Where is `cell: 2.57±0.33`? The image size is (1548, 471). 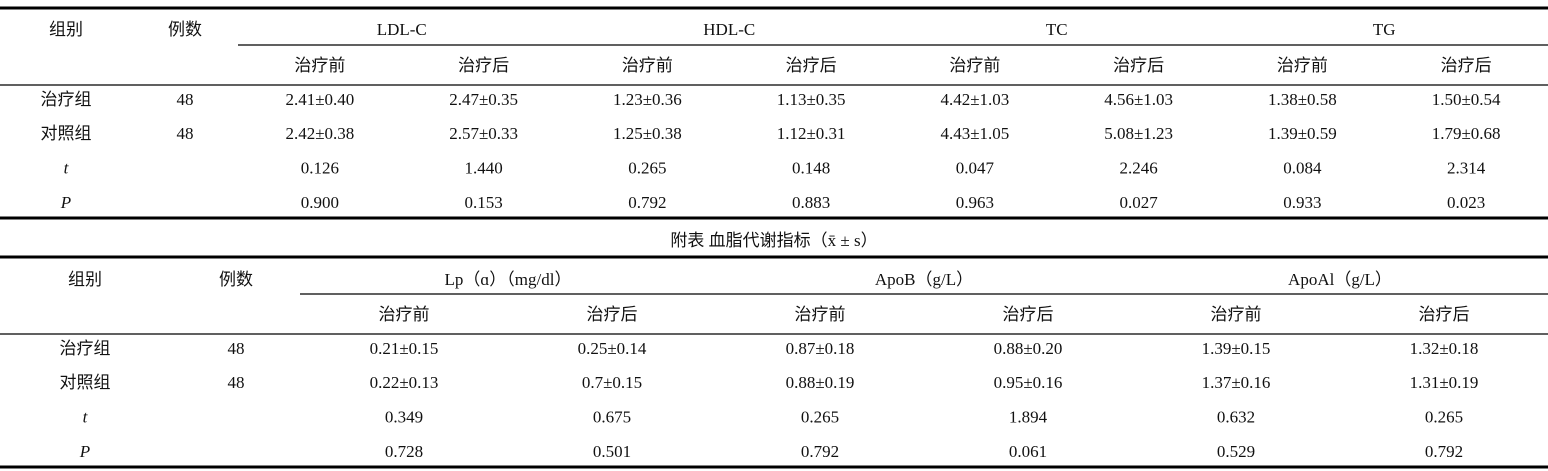
cell: 2.57±0.33 is located at coordinates (483, 133).